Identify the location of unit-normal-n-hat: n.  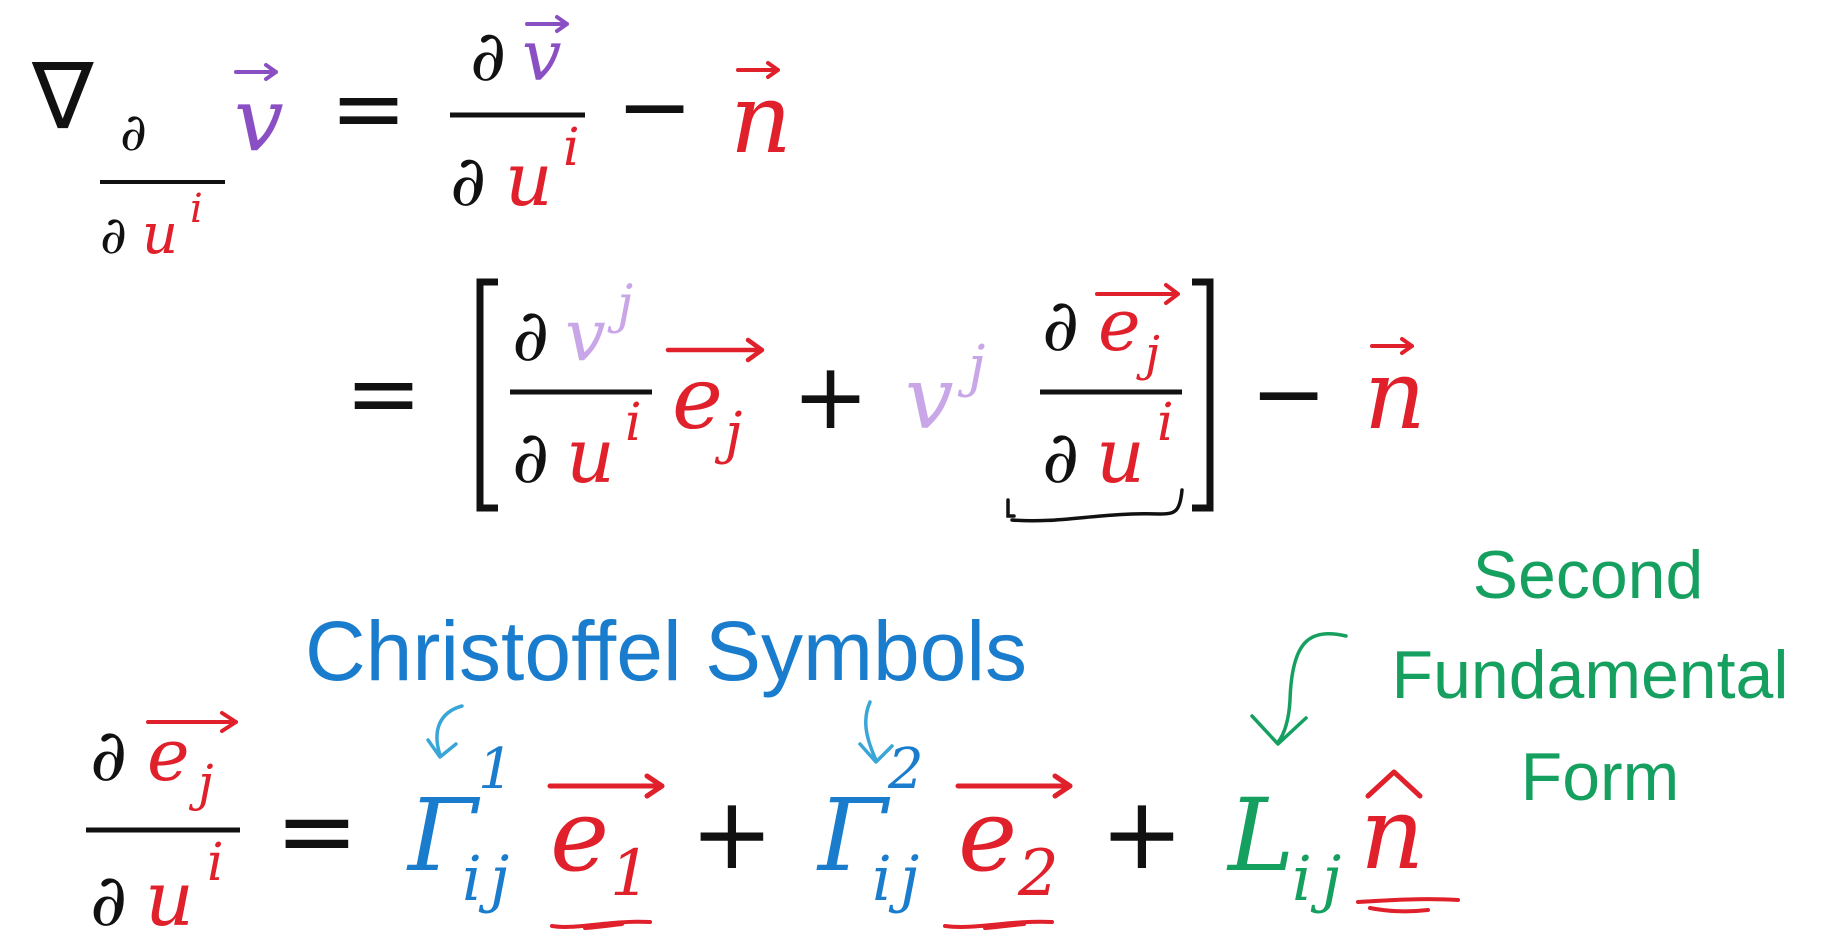
(1392, 830).